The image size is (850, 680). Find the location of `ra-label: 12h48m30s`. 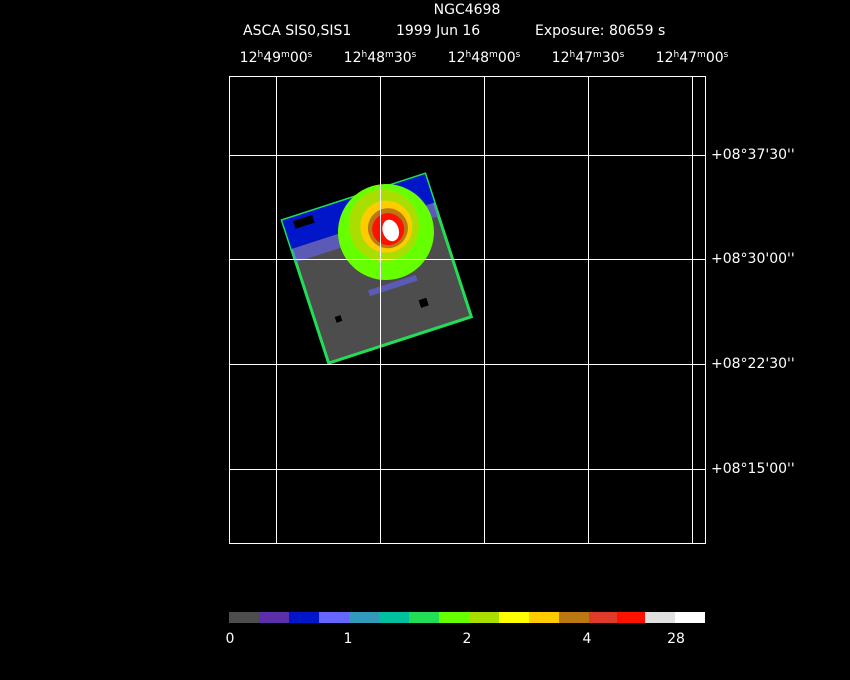

ra-label: 12h48m30s is located at coordinates (380, 58).